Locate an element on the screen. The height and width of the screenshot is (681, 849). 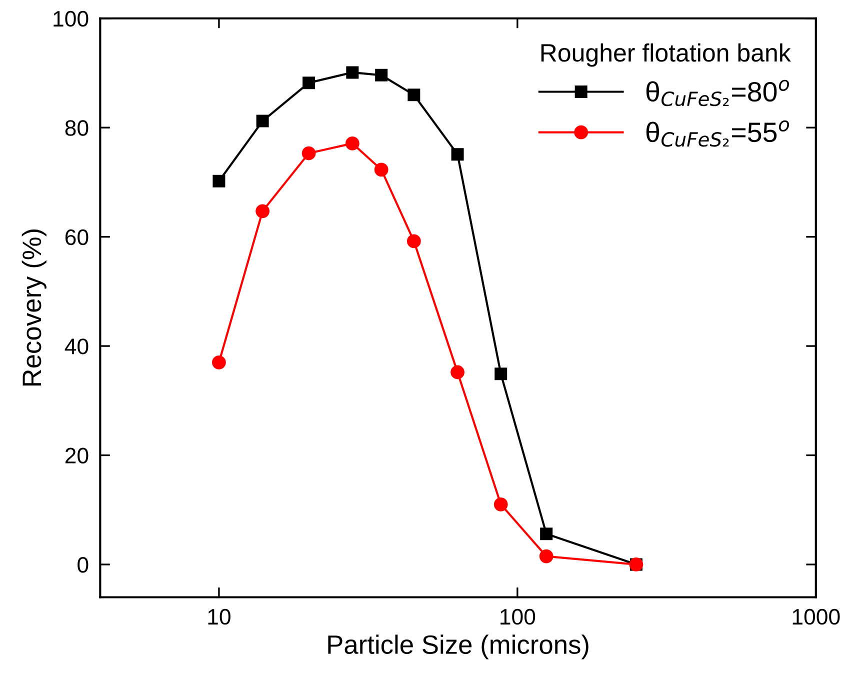
y-tick-label: 0 is located at coordinates (83, 565).